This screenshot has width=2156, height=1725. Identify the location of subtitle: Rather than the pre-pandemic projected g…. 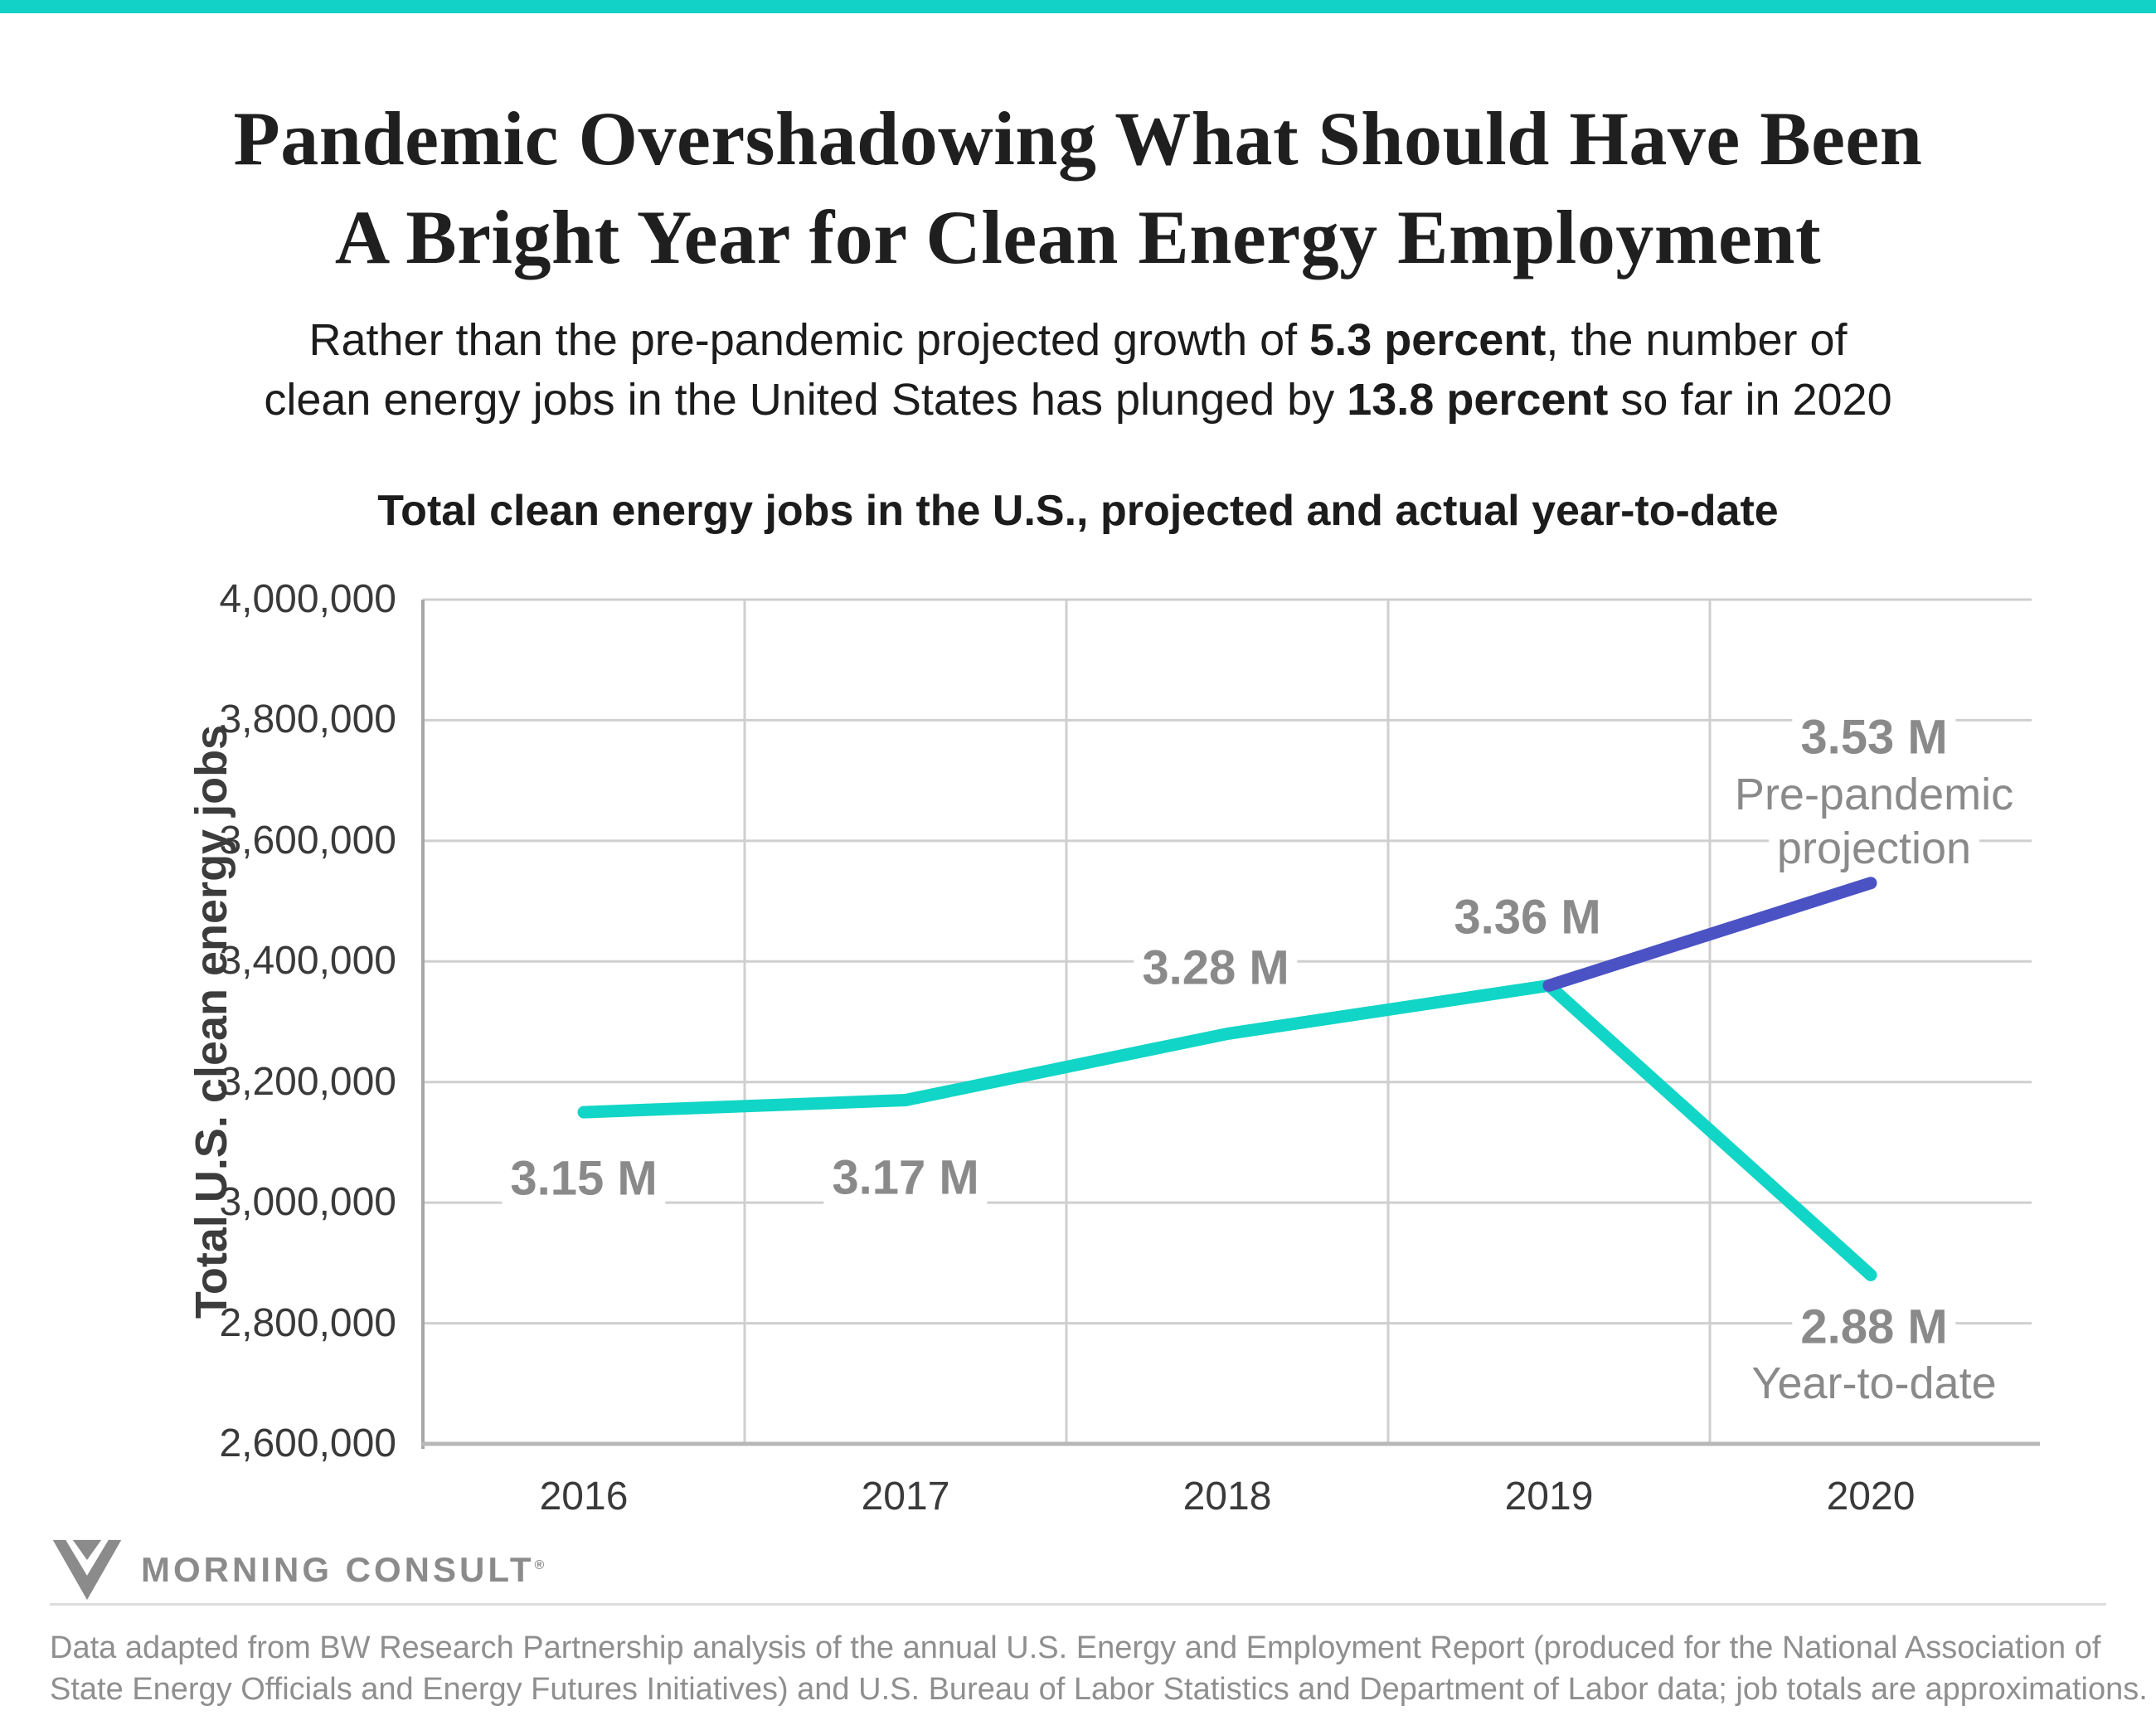
(1078, 370).